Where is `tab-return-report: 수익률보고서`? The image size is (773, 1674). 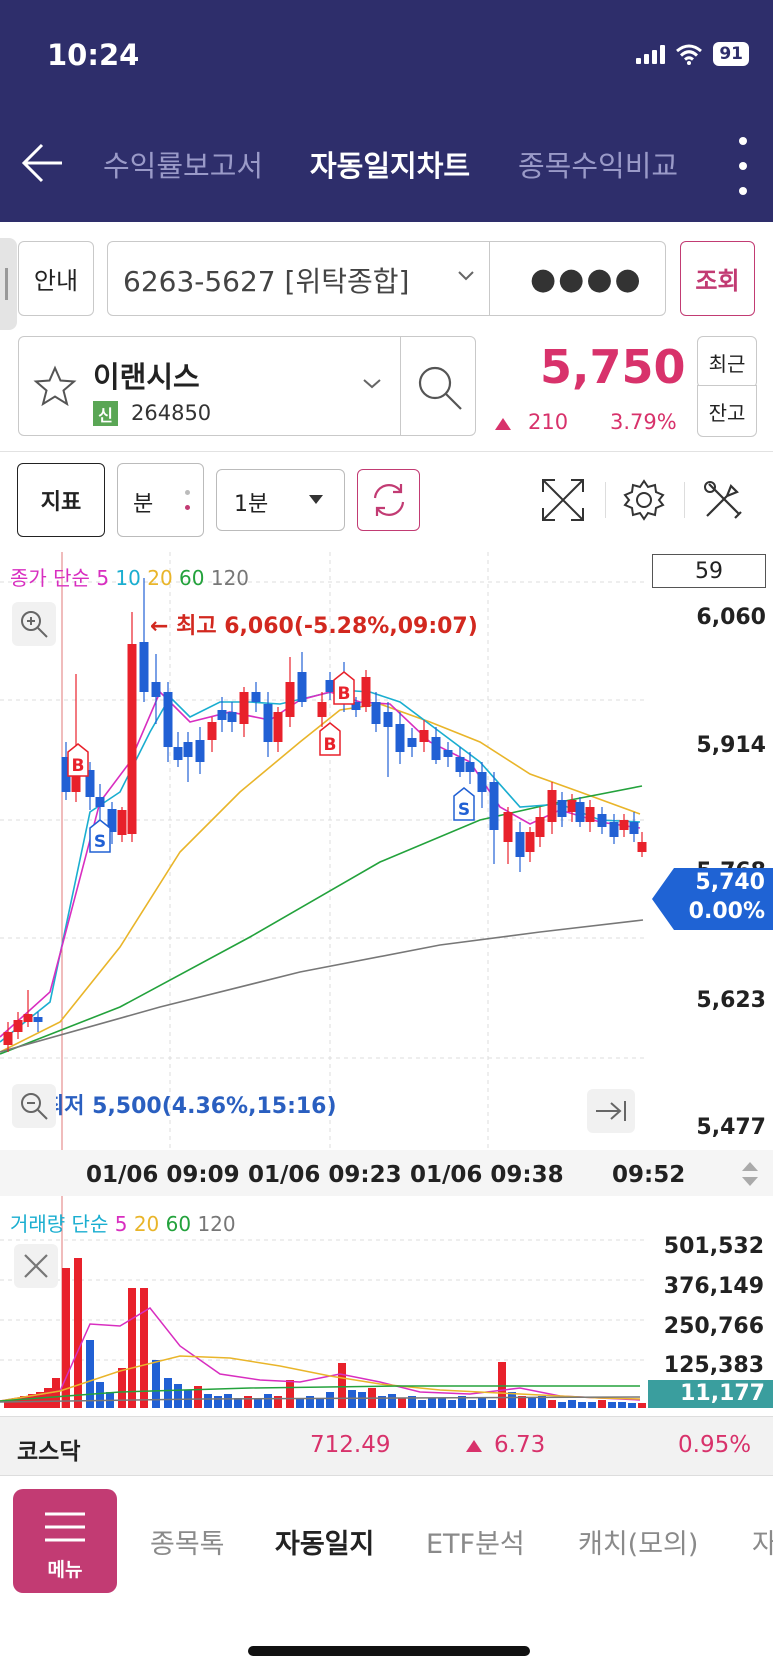
tab-return-report: 수익률보고서 is located at coordinates (183, 166).